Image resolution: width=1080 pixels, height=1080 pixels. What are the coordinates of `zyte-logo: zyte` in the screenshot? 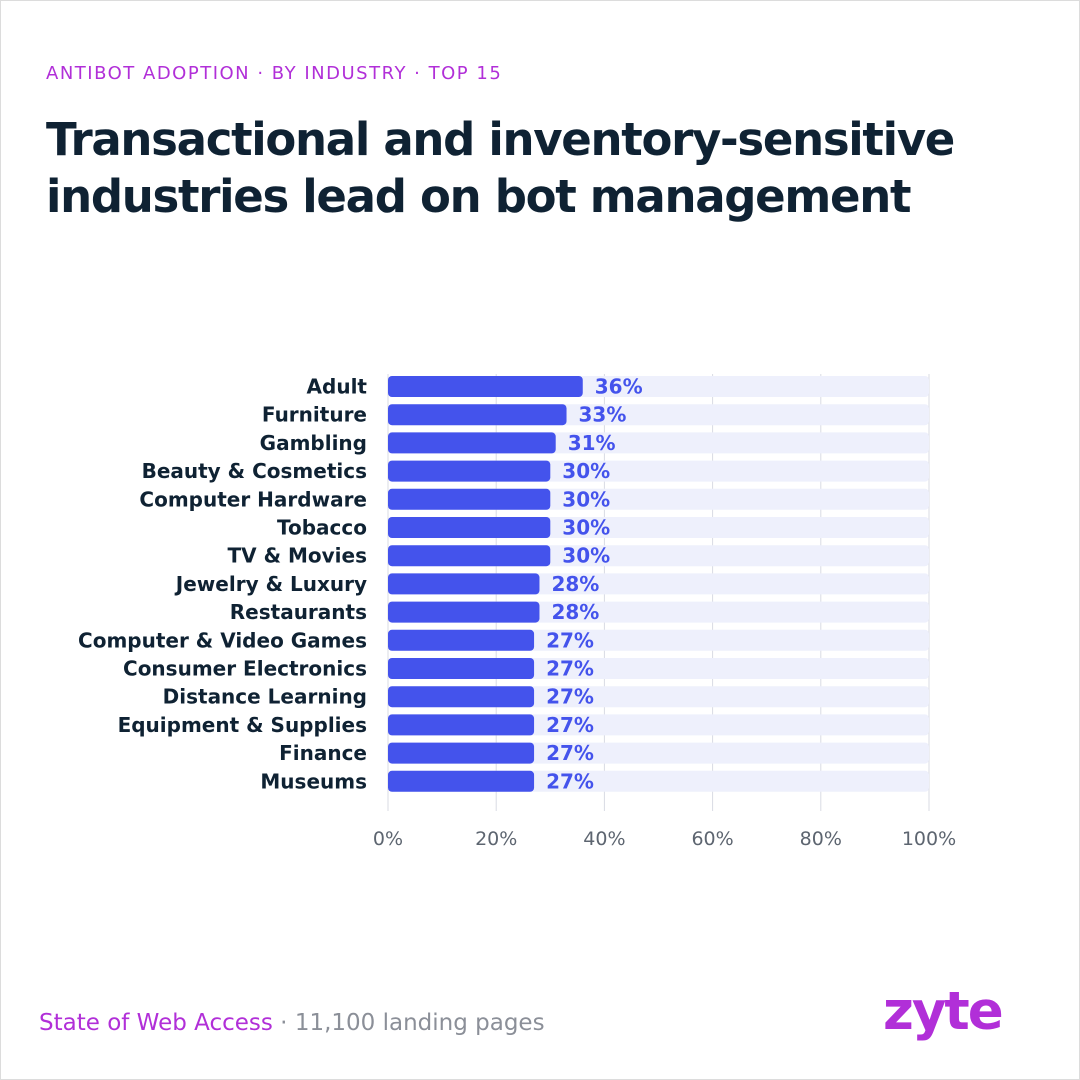 It's located at (943, 1014).